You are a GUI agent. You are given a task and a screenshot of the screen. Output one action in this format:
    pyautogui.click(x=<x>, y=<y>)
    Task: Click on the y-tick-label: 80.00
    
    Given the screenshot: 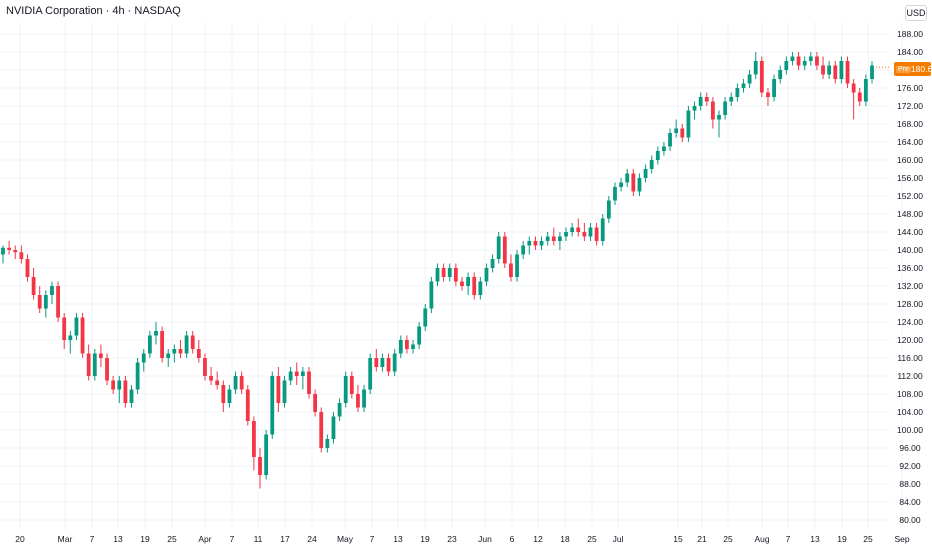 What is the action you would take?
    pyautogui.click(x=910, y=520)
    